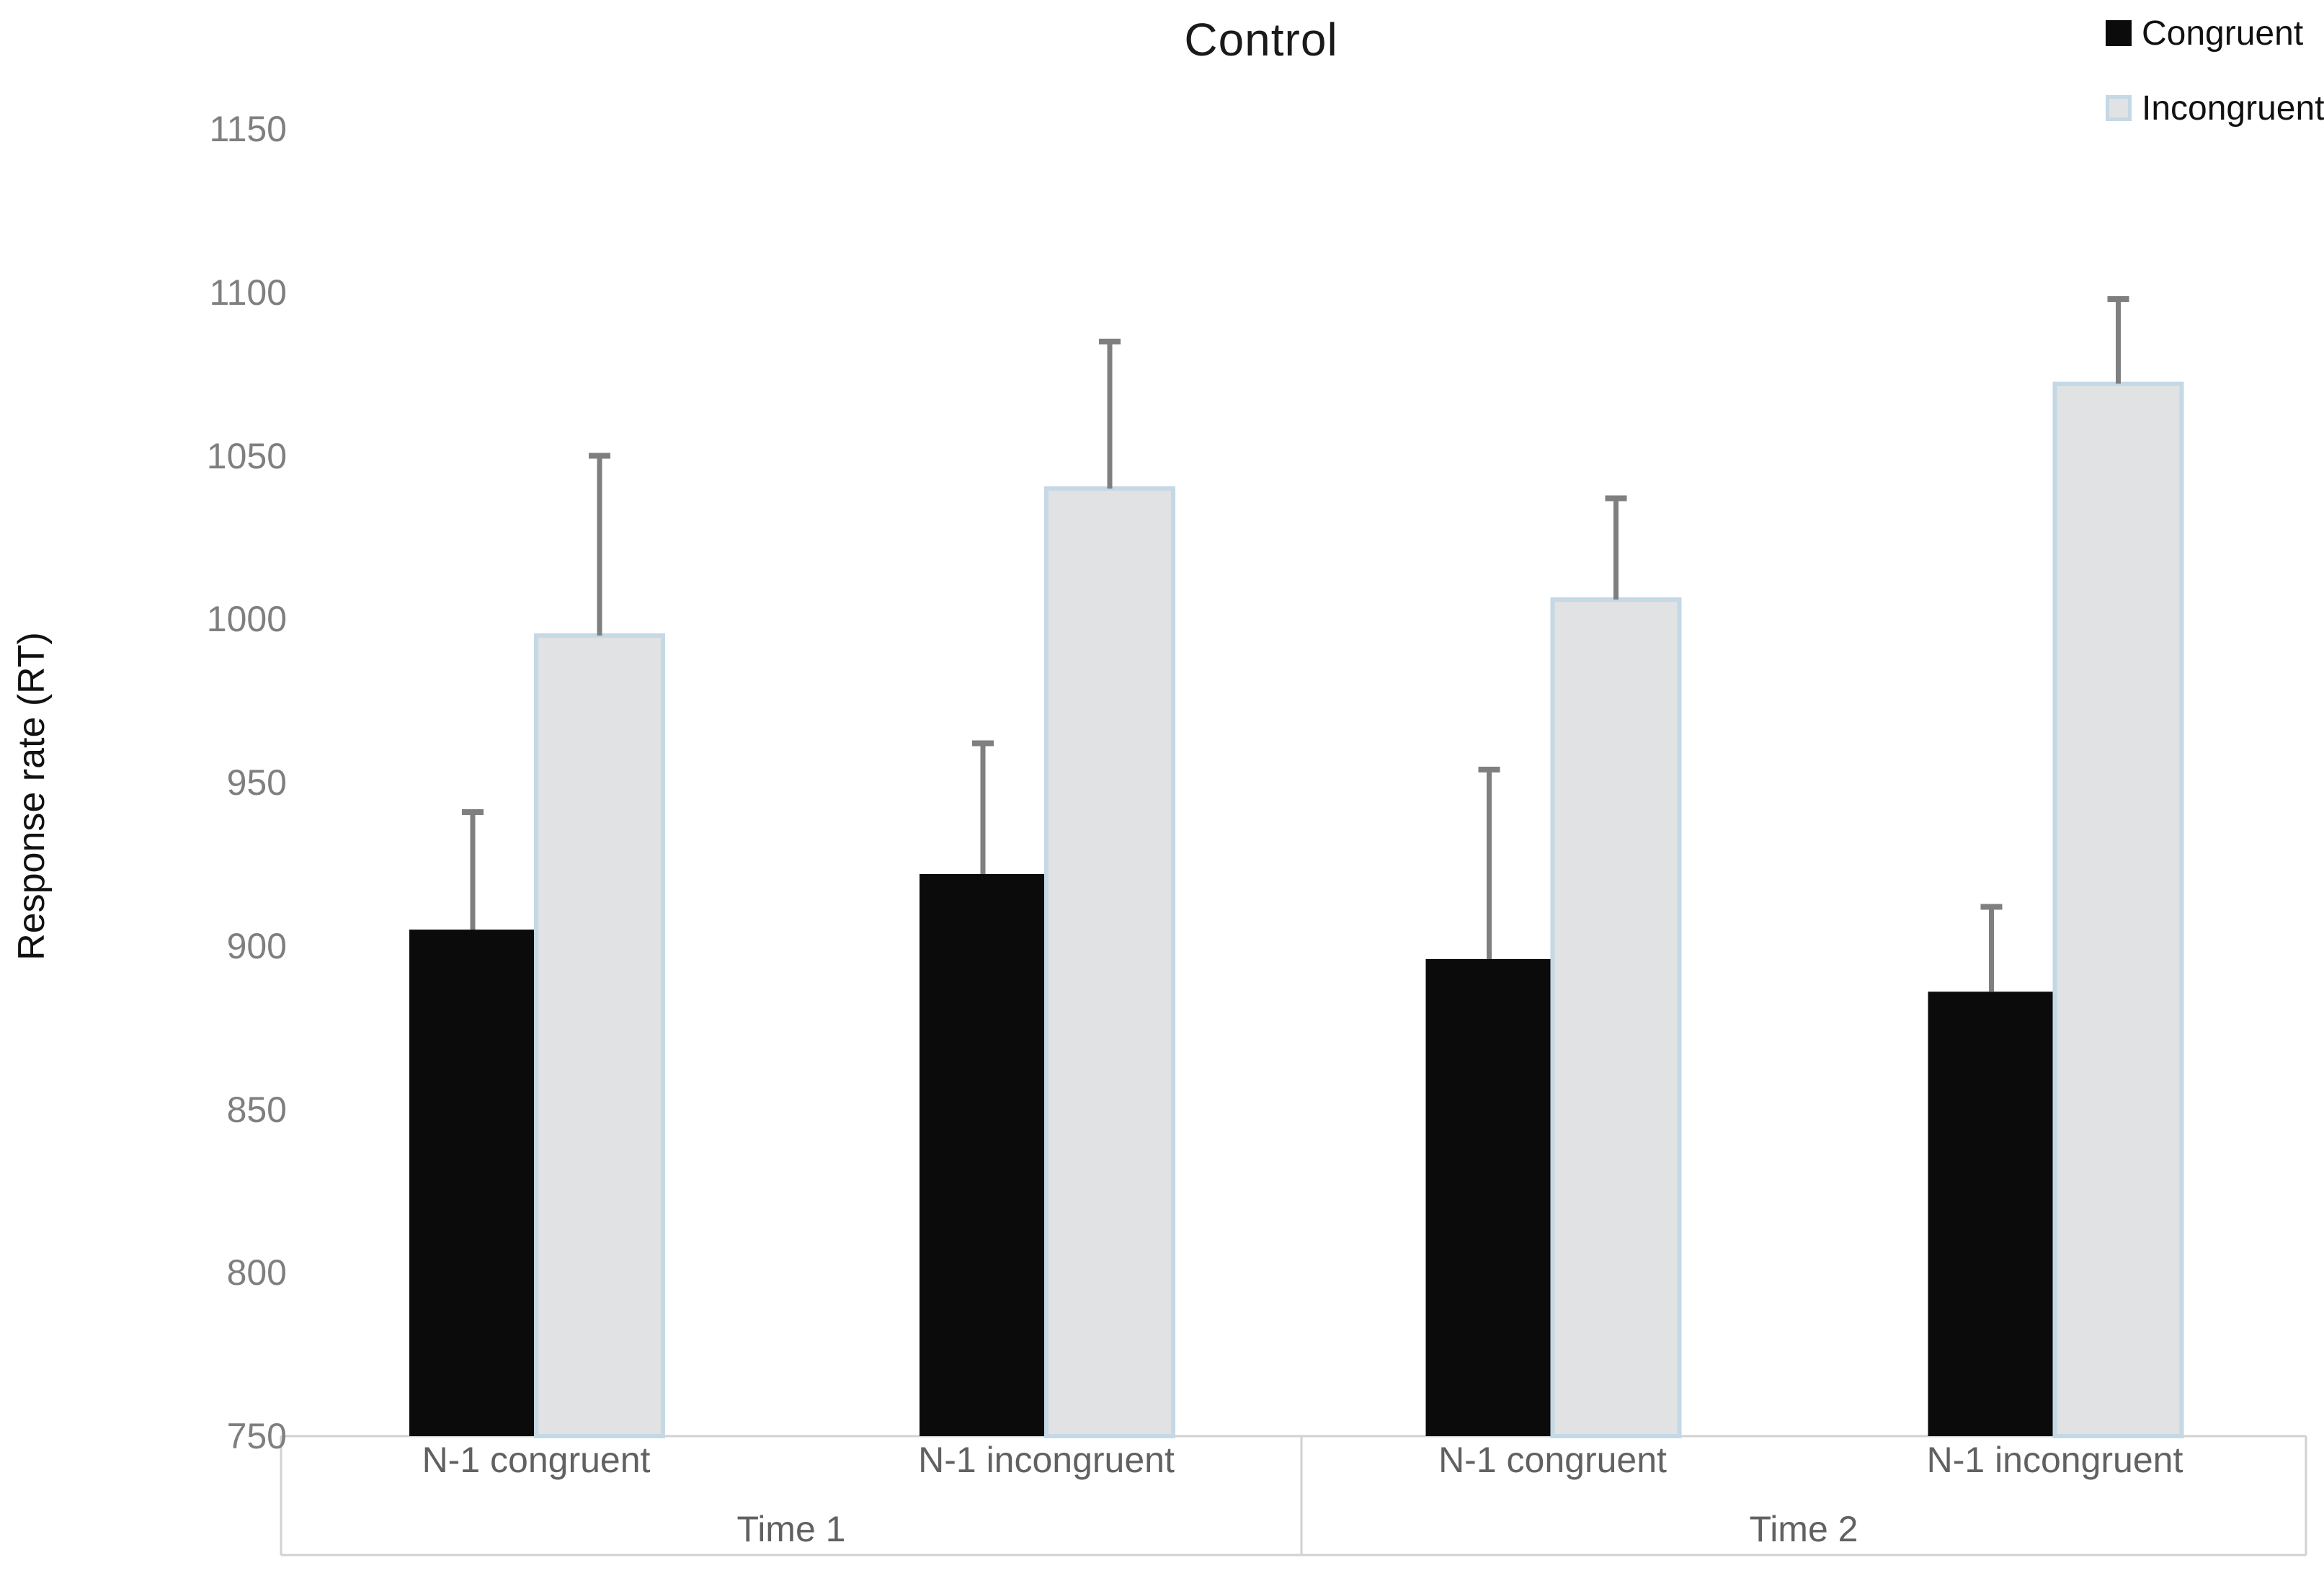  What do you see at coordinates (248, 292) in the screenshot?
I see `y-tick-label-1100: 1100` at bounding box center [248, 292].